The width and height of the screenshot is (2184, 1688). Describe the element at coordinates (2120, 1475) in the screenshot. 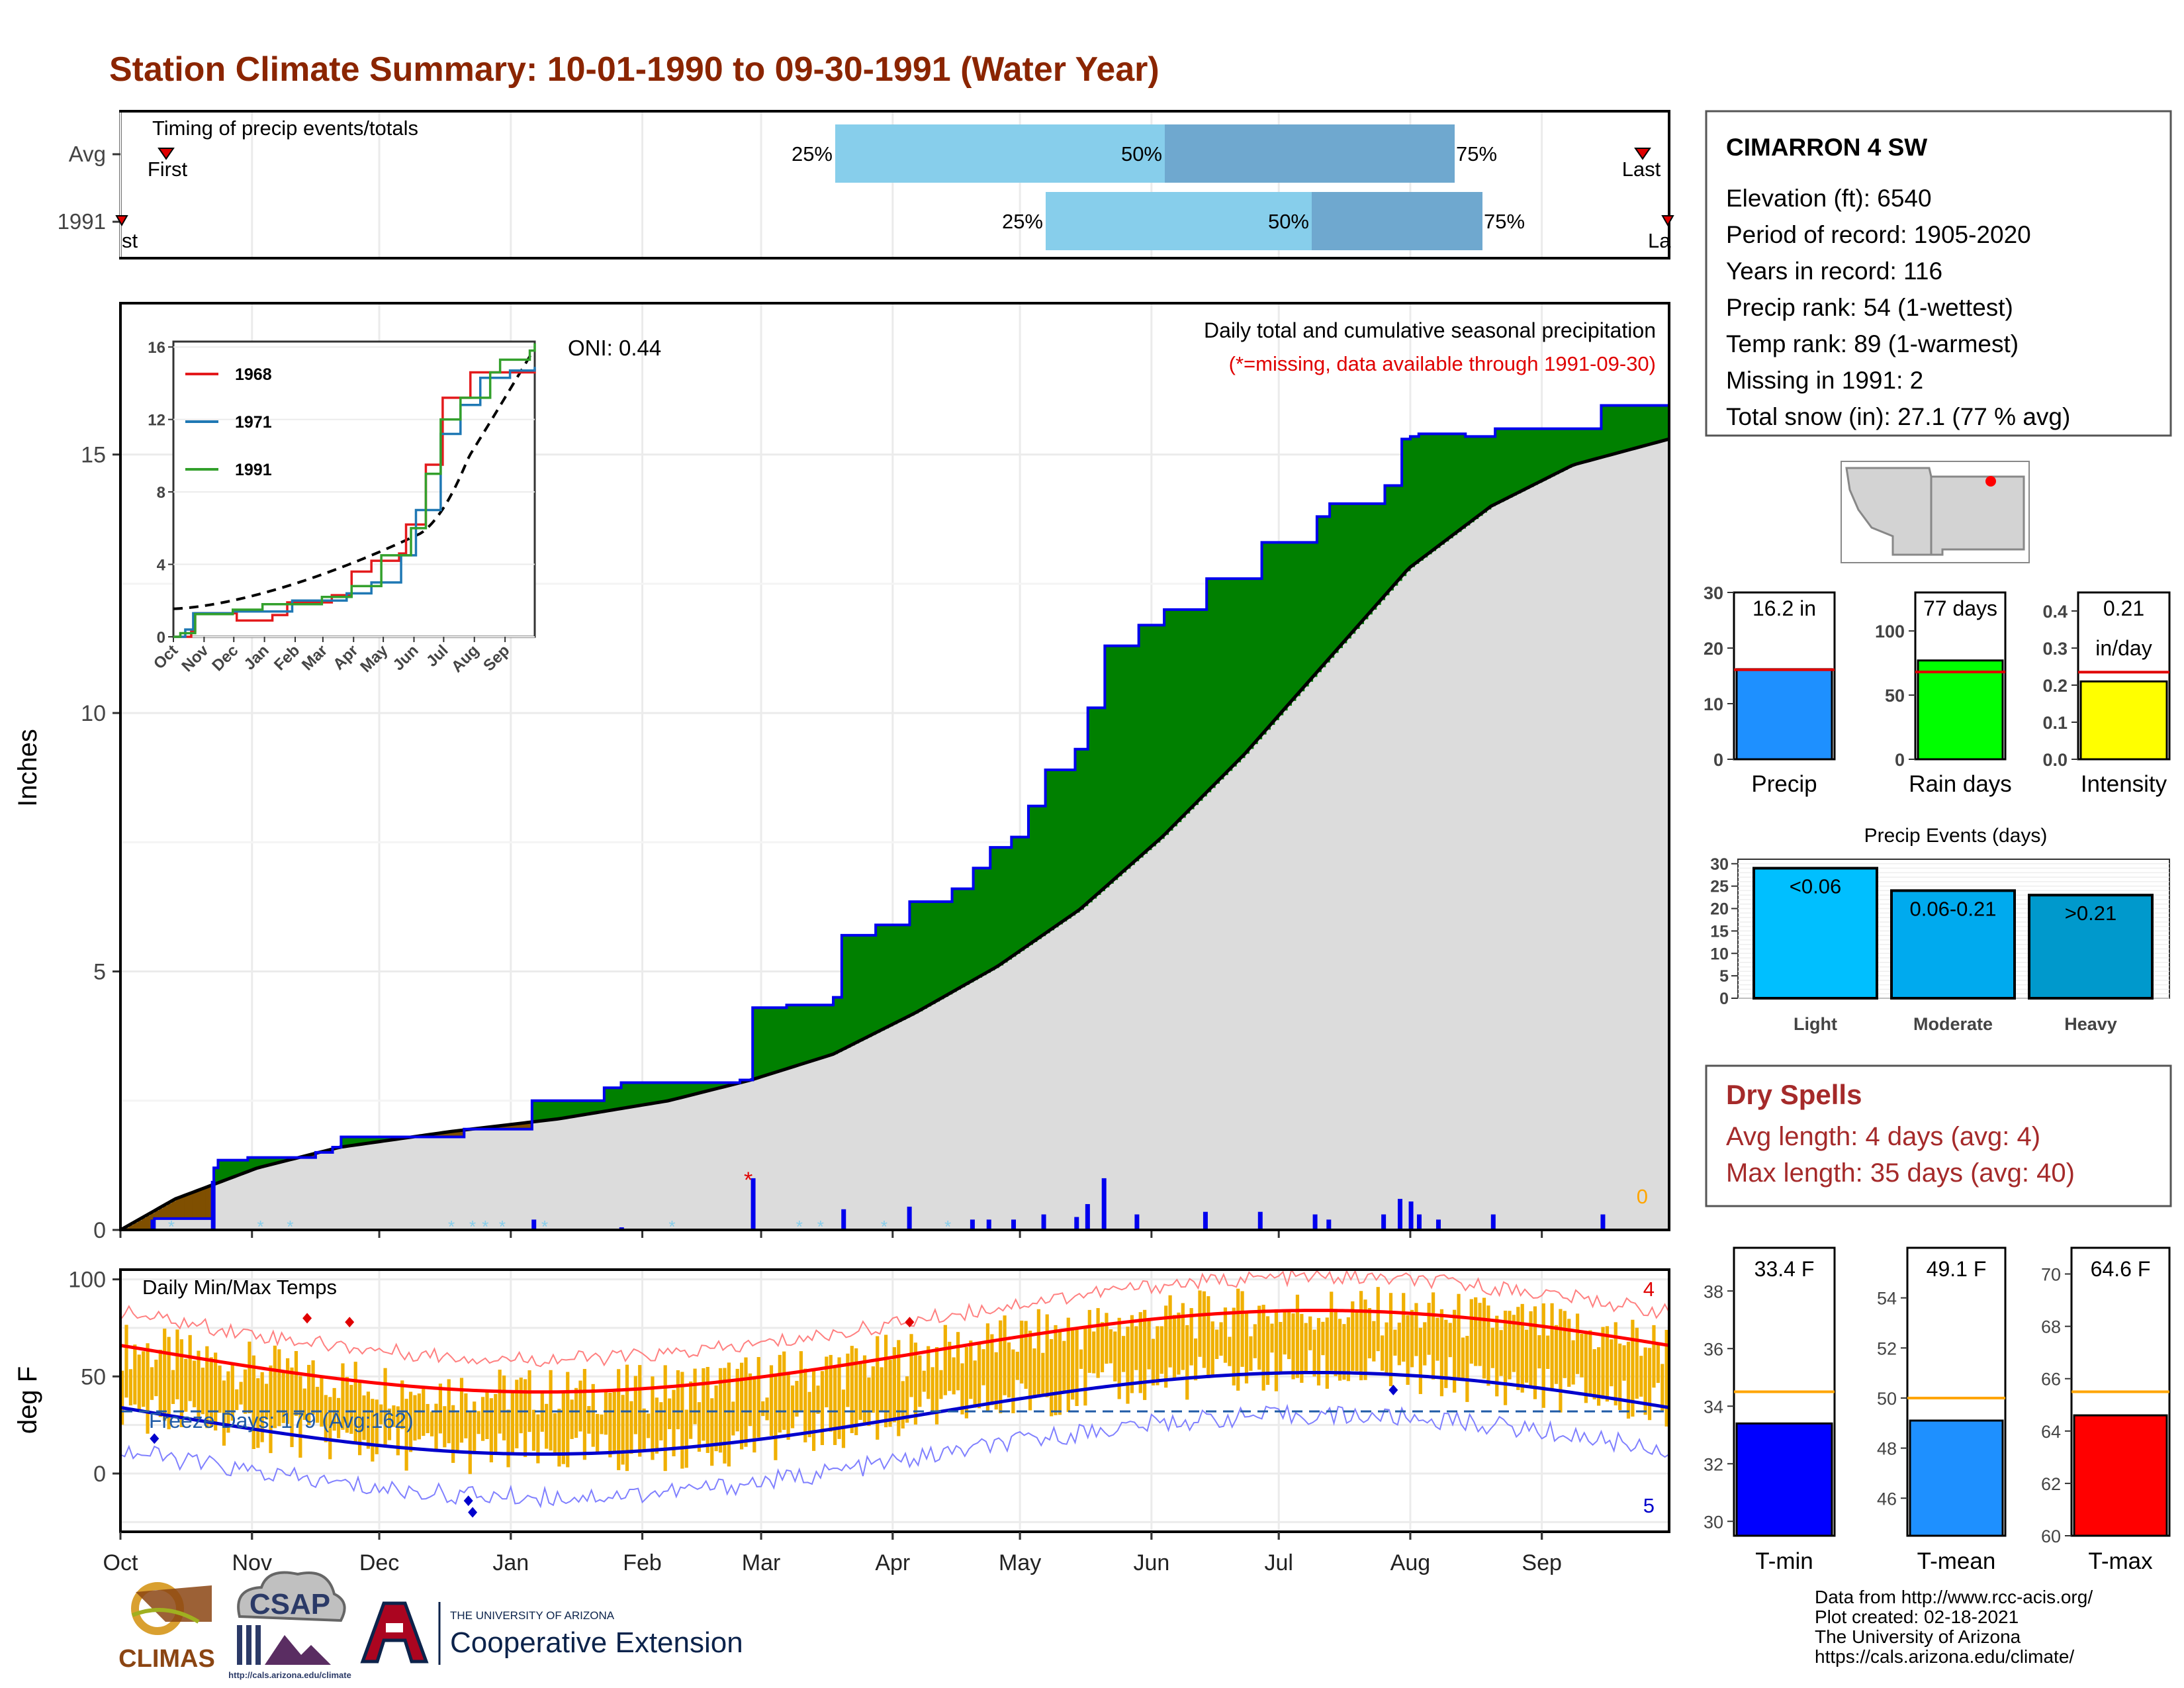

I see `temp-summary-bar-T-max` at that location.